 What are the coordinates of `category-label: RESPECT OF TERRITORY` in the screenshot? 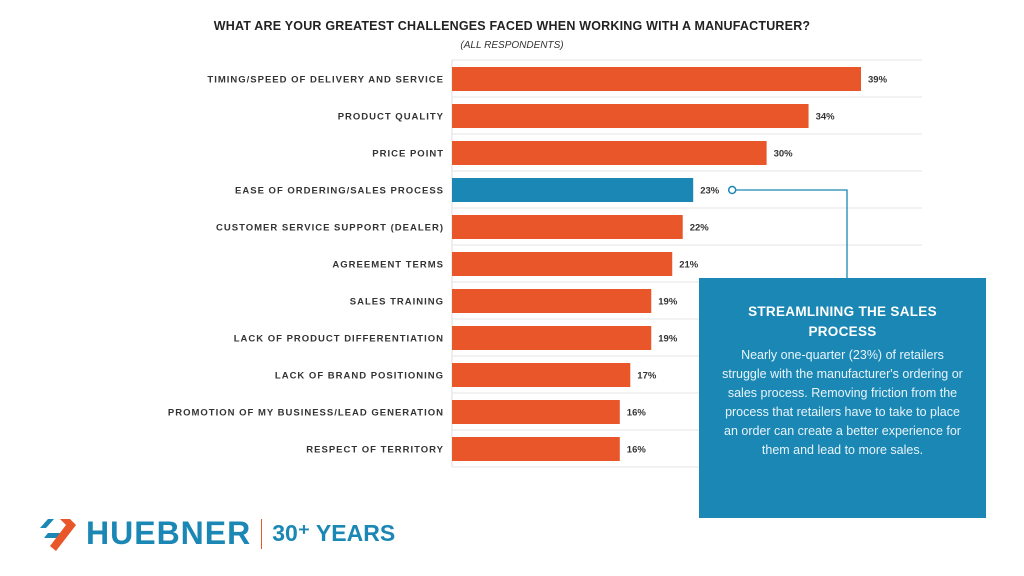 It's located at (375, 450).